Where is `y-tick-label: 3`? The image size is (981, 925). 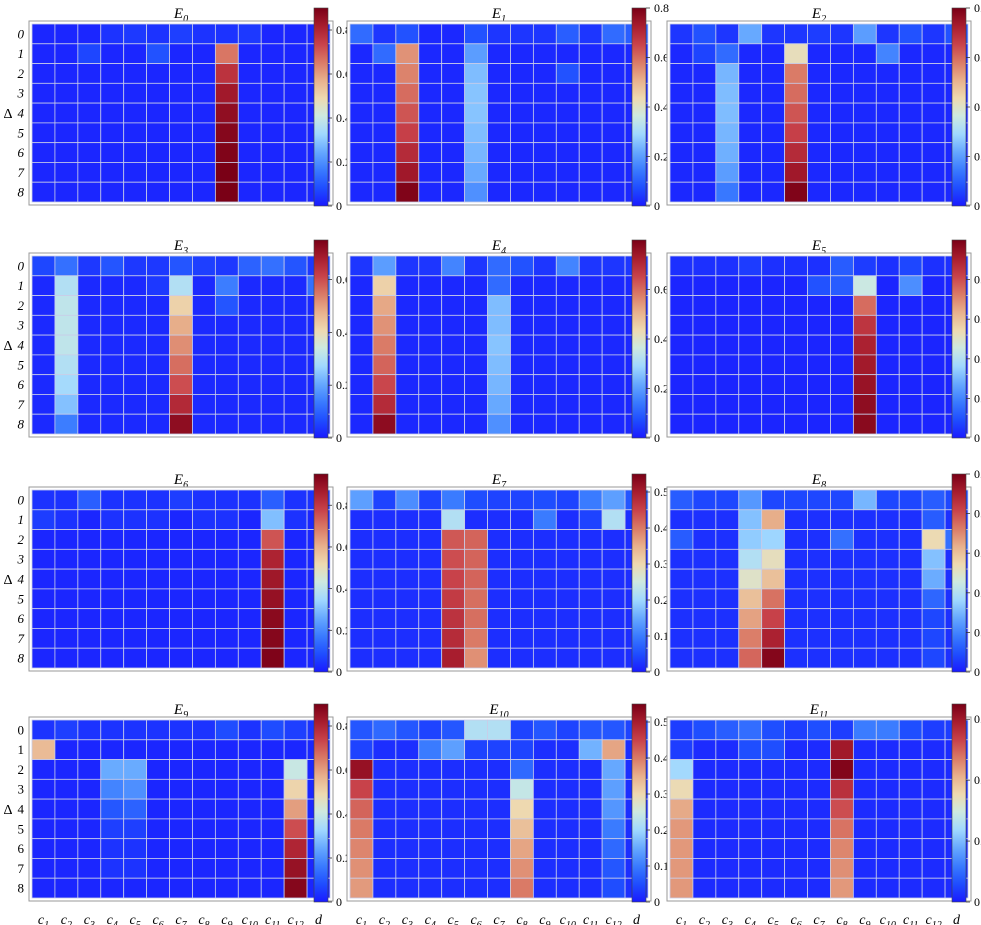
y-tick-label: 3 is located at coordinates (21, 325).